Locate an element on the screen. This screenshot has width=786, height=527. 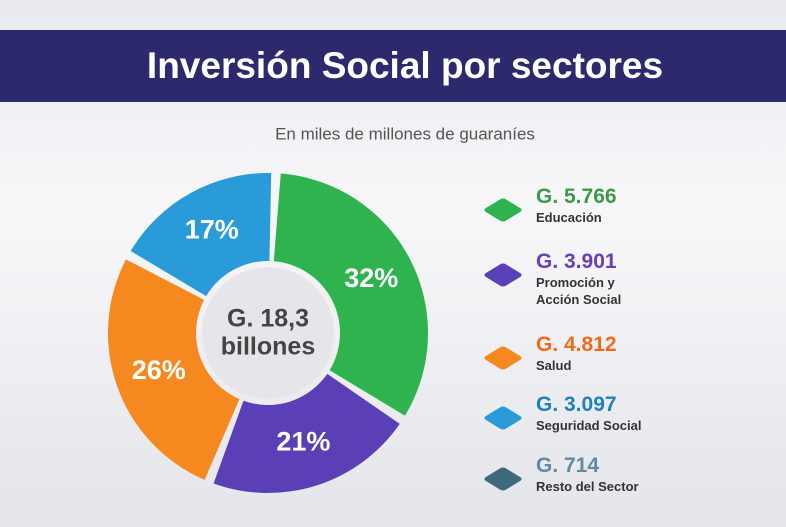
legend-label: Promoción y Acción Social is located at coordinates (579, 291).